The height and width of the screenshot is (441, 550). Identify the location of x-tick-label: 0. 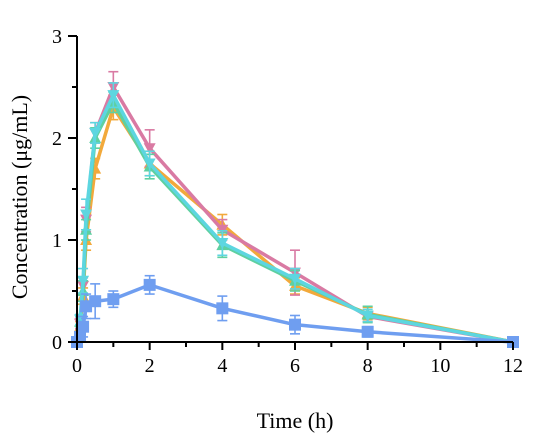
(77, 366).